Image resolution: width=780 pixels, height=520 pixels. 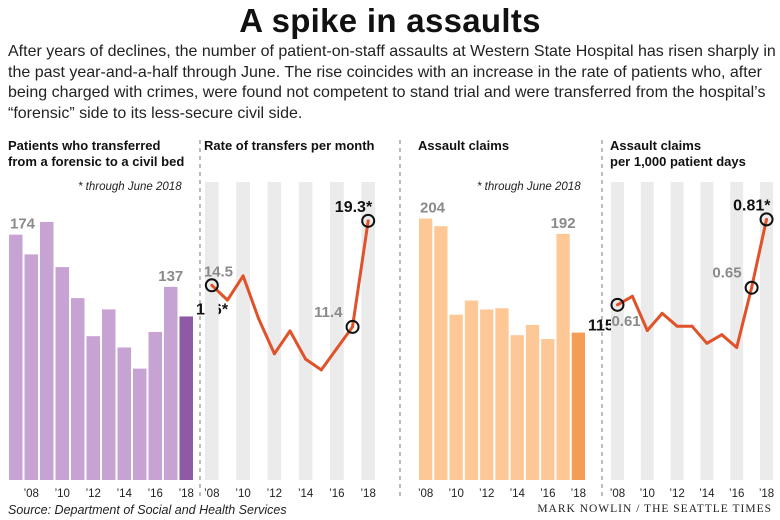 What do you see at coordinates (336, 494) in the screenshot?
I see `p2-tick-label-4: ’16` at bounding box center [336, 494].